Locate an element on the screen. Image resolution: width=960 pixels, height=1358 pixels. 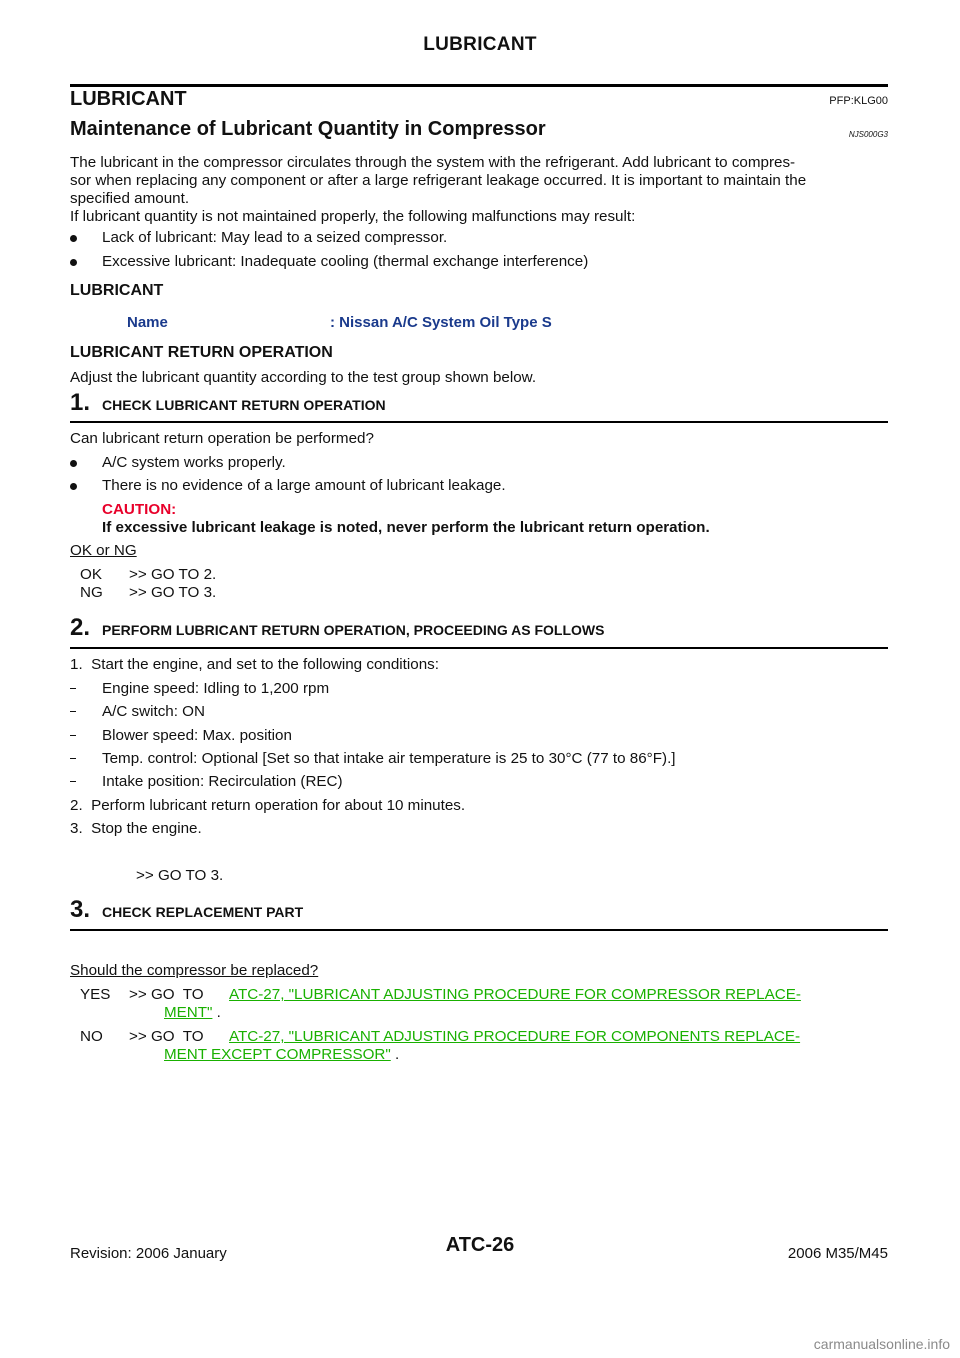
section-code: PFP:KLG00 is located at coordinates (858, 101).